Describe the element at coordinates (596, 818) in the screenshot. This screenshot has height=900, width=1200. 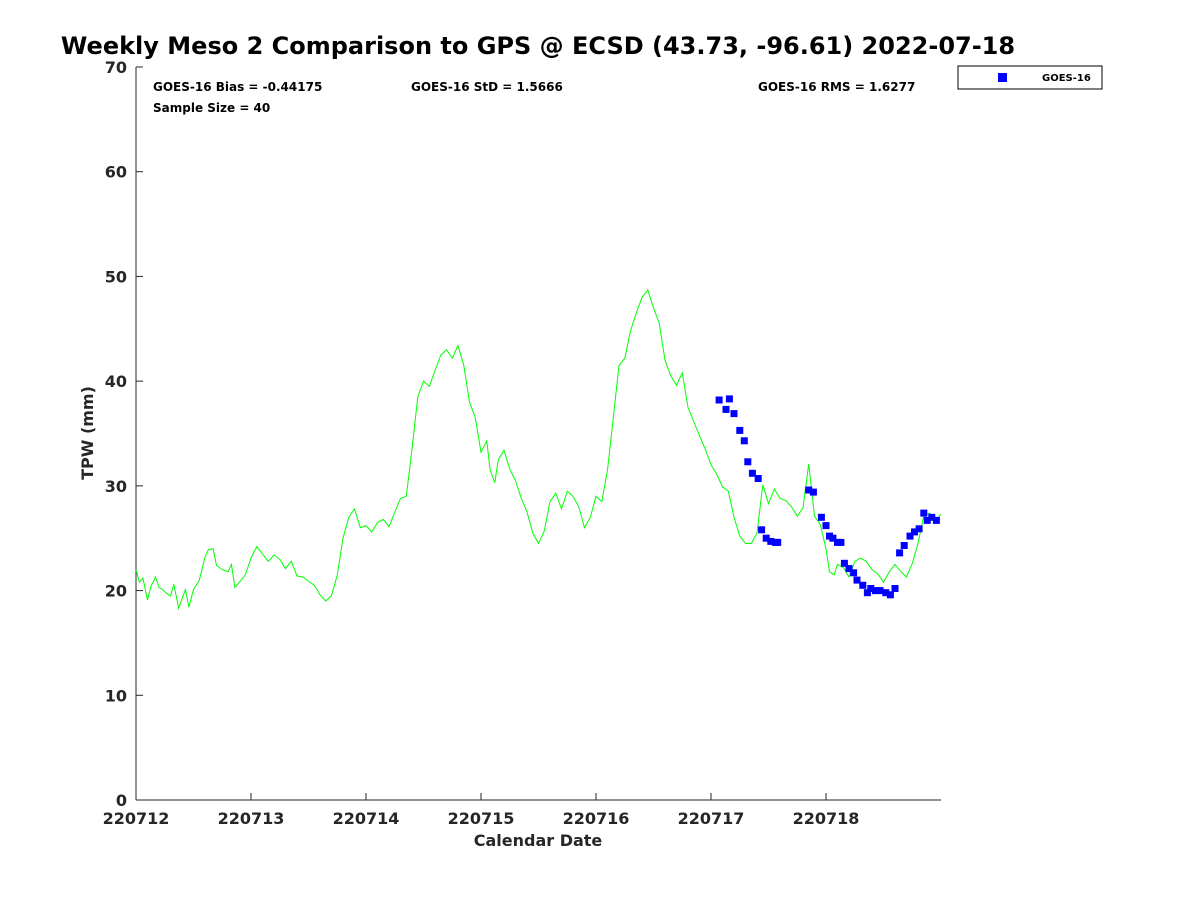
I see `x-tick-label: 220716` at that location.